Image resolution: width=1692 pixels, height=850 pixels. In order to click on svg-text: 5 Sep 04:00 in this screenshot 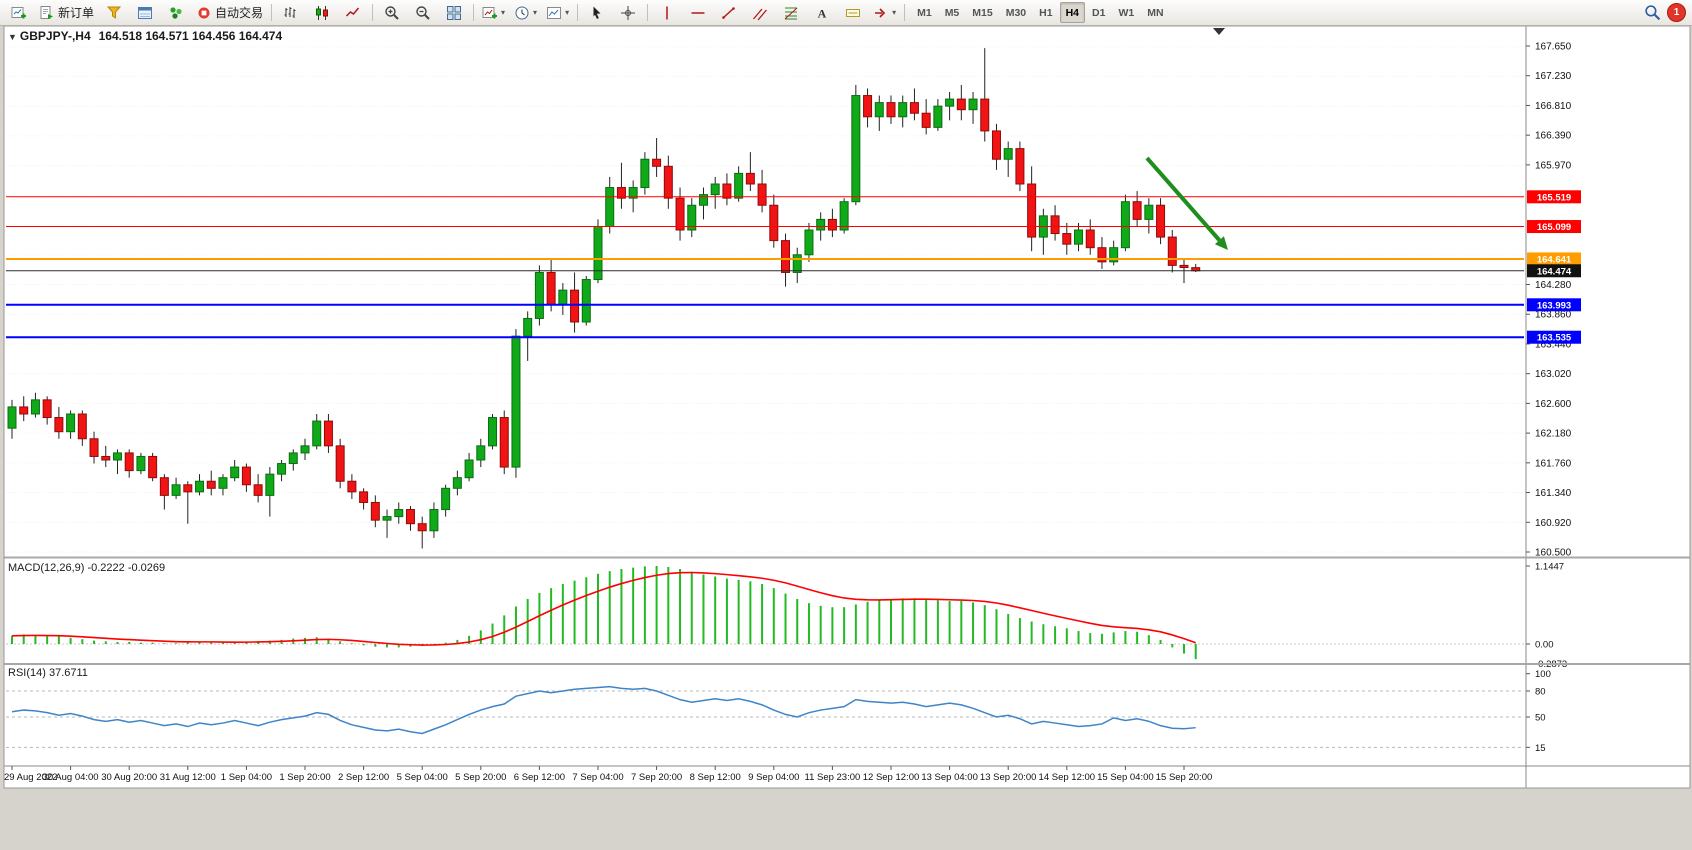, I will do `click(422, 777)`.